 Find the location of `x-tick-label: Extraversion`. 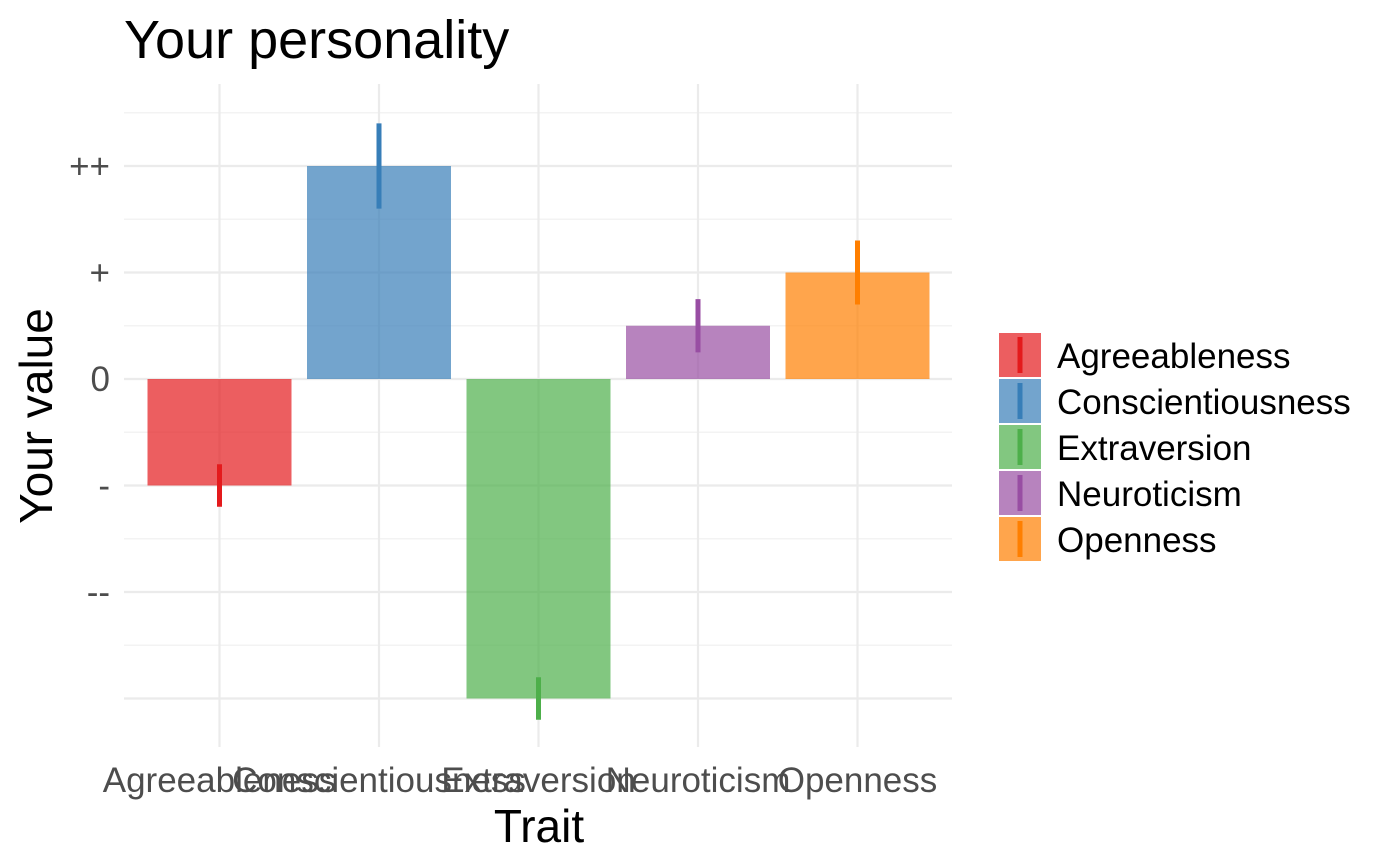

x-tick-label: Extraversion is located at coordinates (538, 780).